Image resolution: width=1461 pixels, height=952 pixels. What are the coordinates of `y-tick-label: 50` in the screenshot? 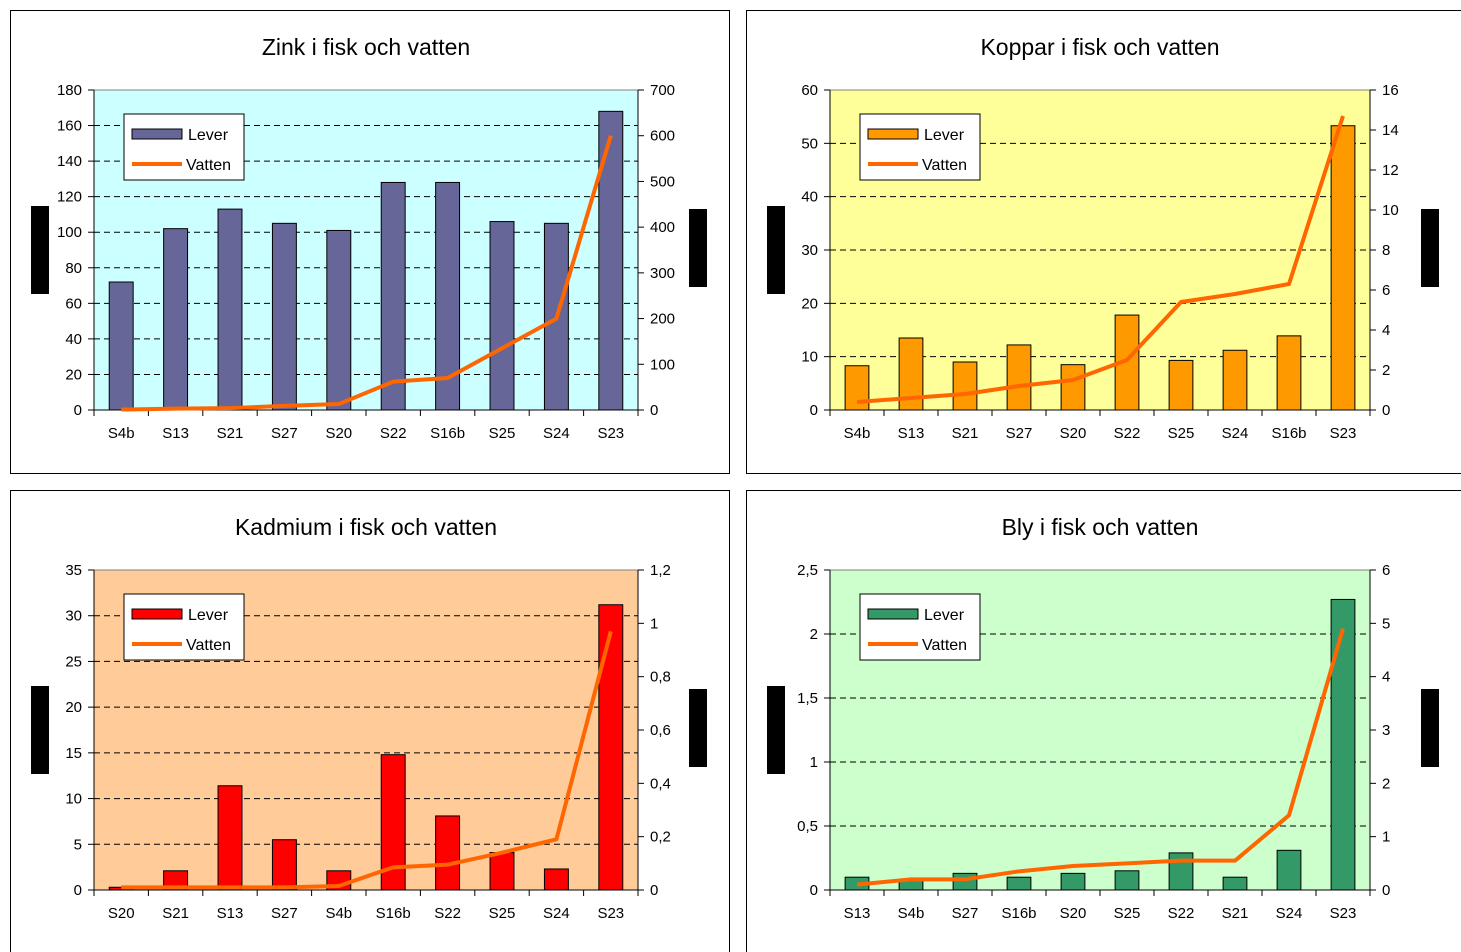 It's located at (809, 143).